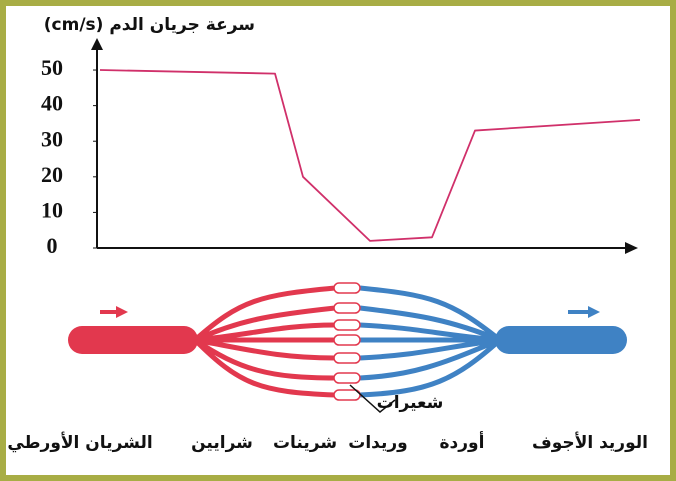 The width and height of the screenshot is (676, 481). Describe the element at coordinates (590, 442) in the screenshot. I see `category-label: الوريد الأجوف` at that location.